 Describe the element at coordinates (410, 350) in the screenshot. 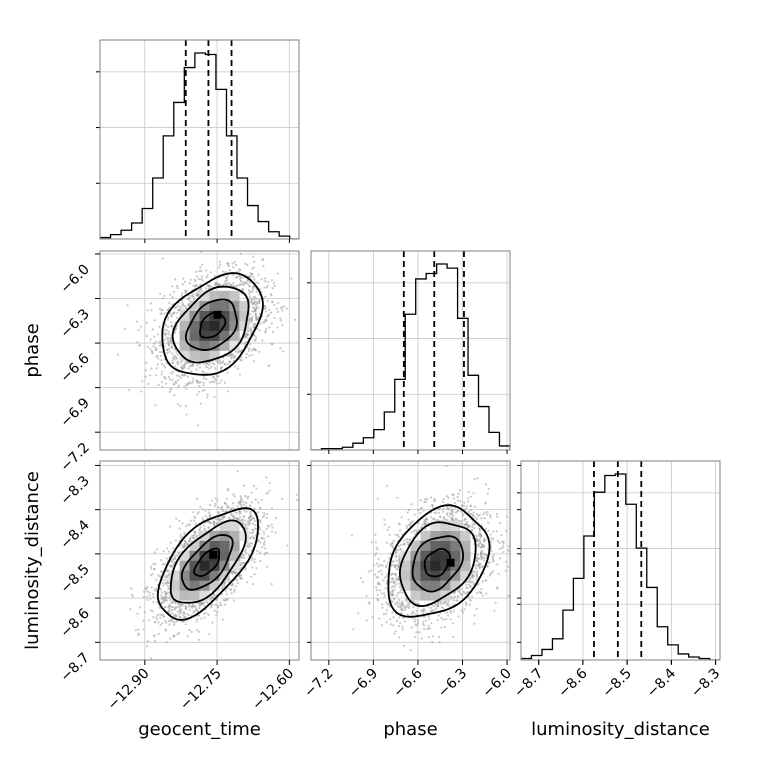

I see `histogram-phase-background` at that location.